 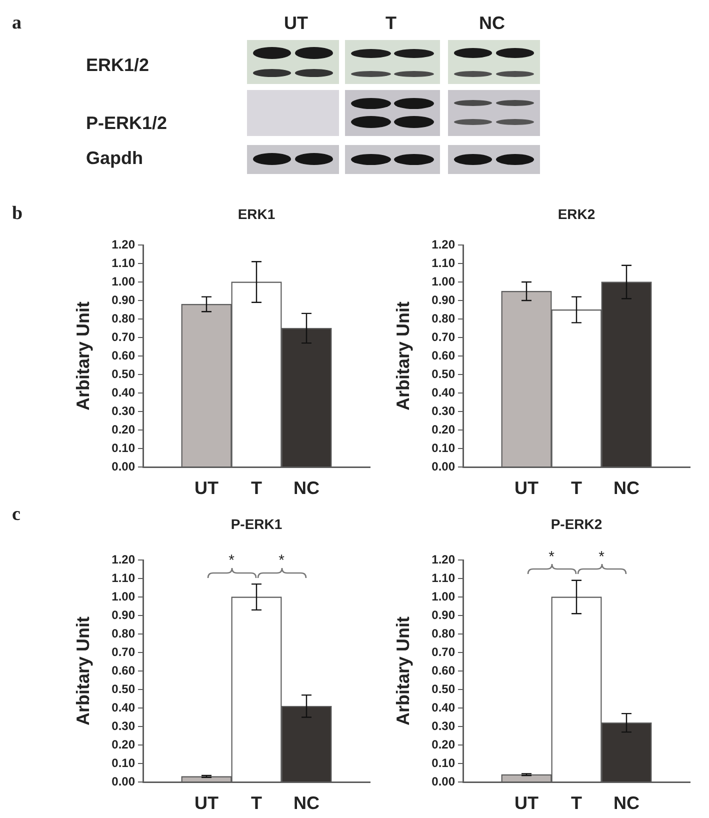 I want to click on category-label: UT, so click(x=296, y=23).